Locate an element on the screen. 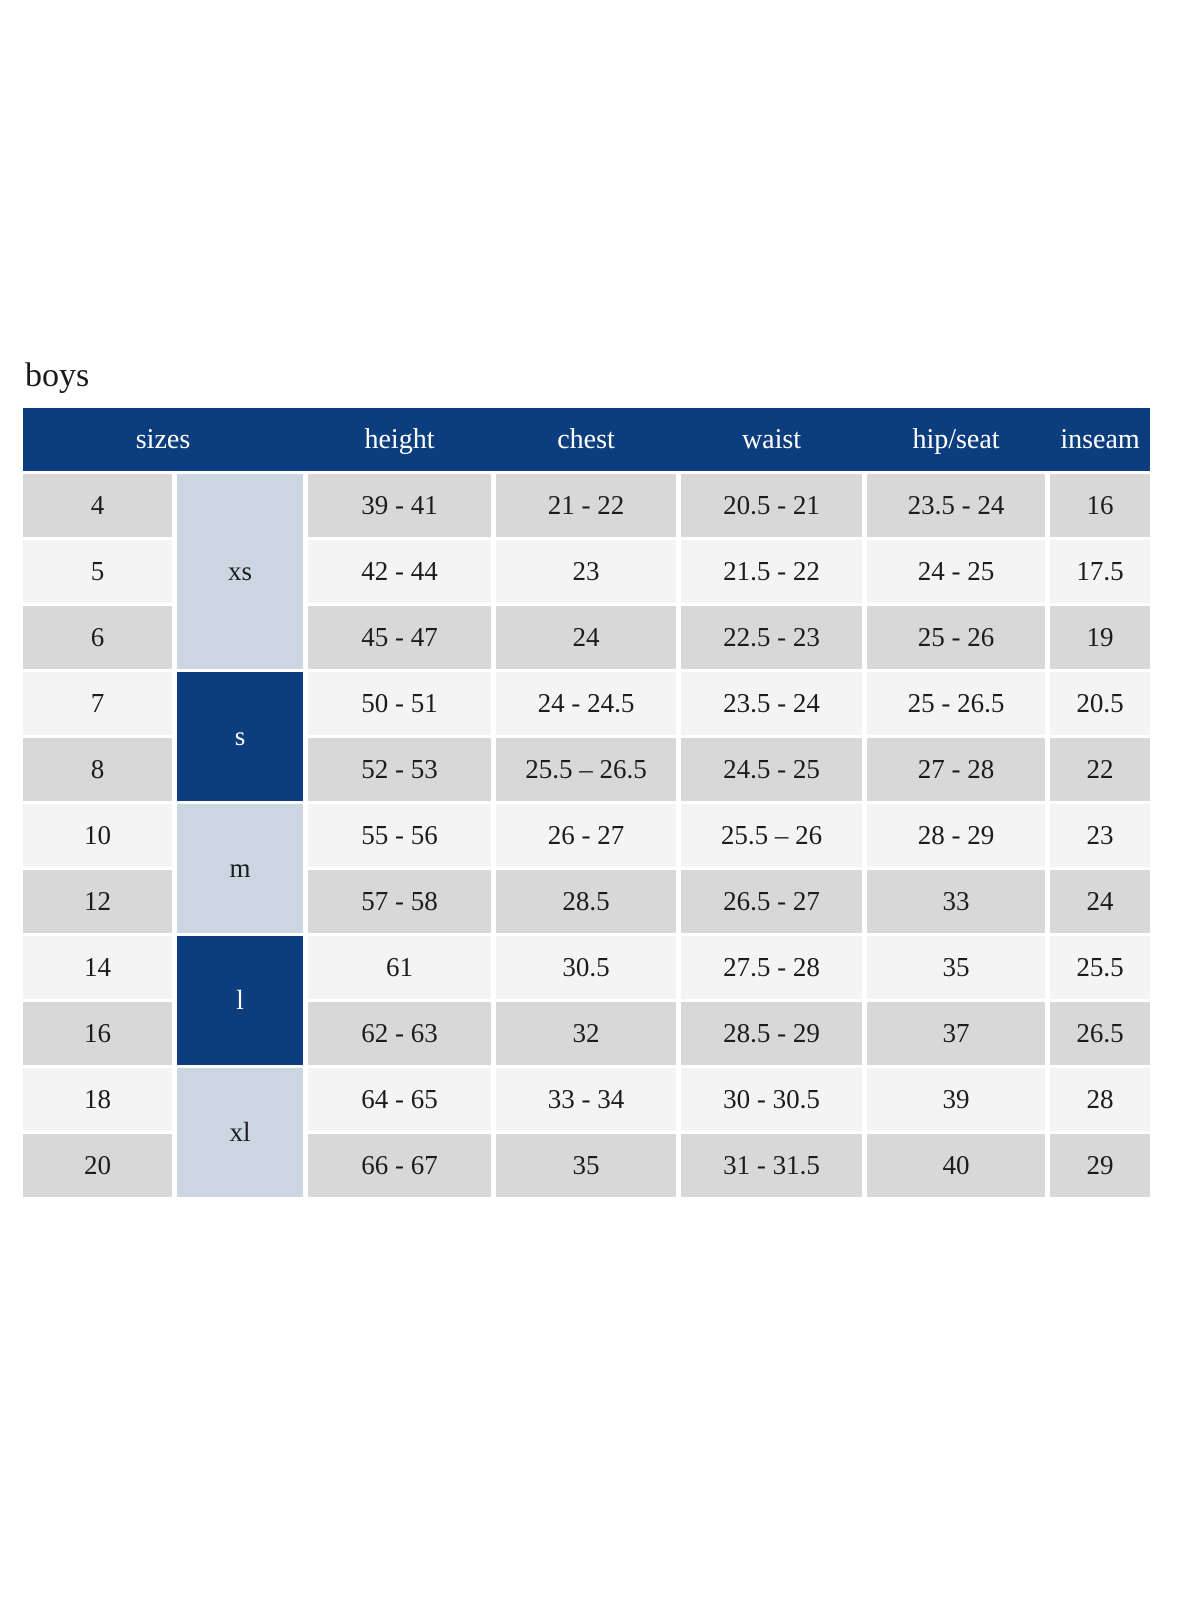 This screenshot has width=1200, height=1600. cell-size: 5 is located at coordinates (97, 572).